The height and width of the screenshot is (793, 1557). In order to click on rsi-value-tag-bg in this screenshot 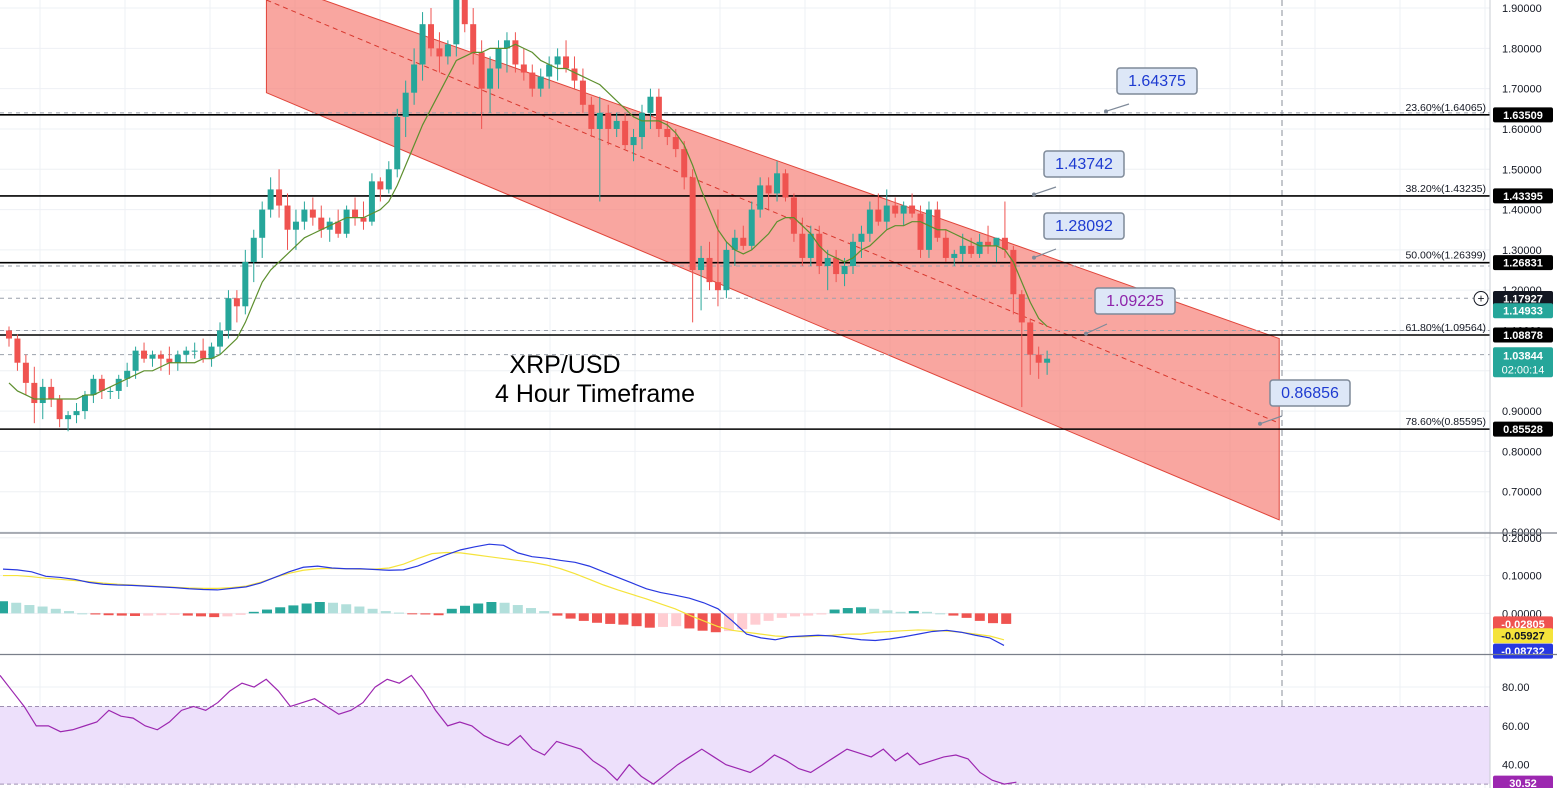, I will do `click(1523, 783)`.